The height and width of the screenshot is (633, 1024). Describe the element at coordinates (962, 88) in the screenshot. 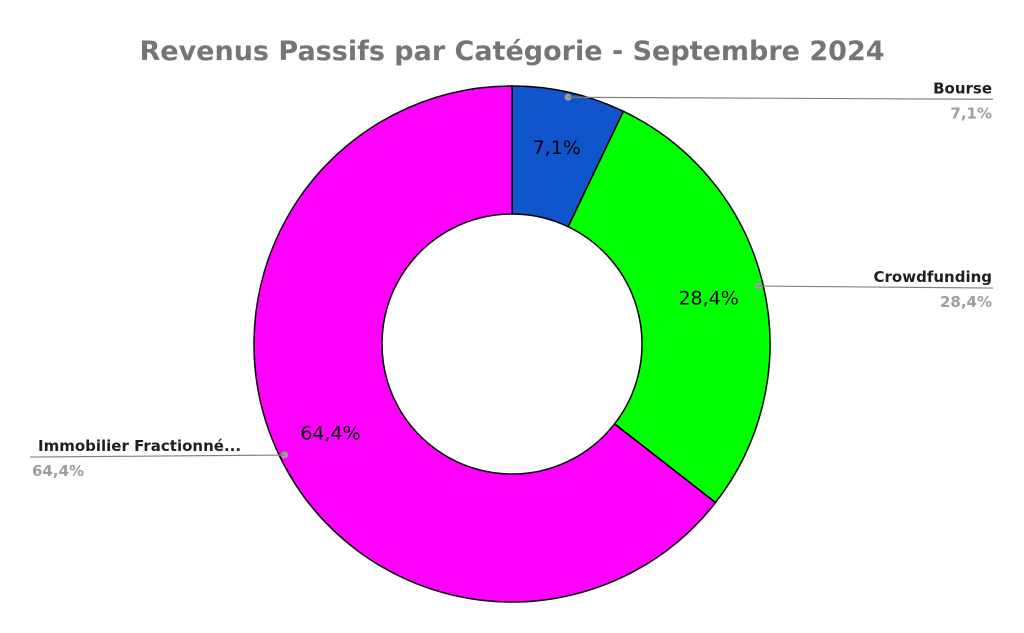

I see `callout-name-bourse: Bourse` at that location.